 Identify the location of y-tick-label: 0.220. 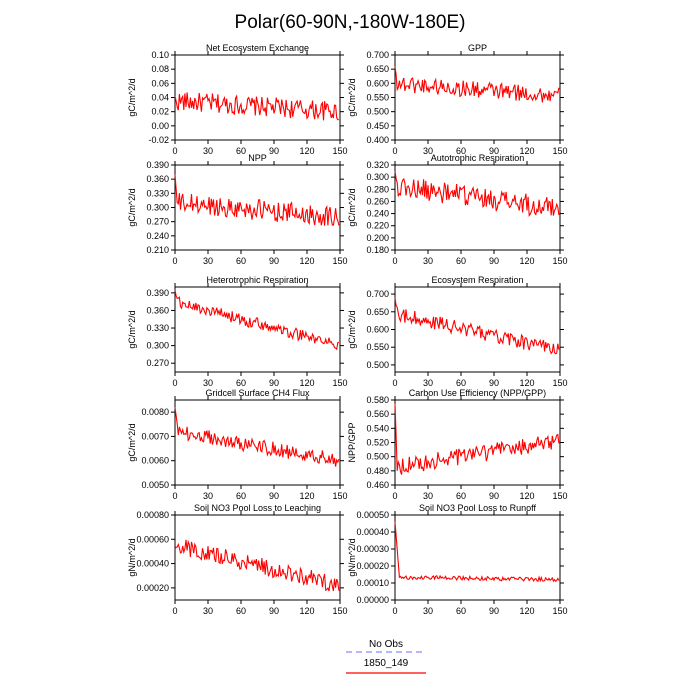
(377, 226).